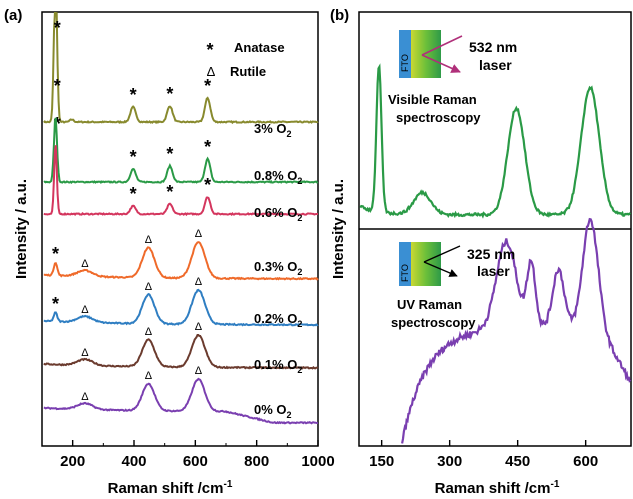 Image resolution: width=633 pixels, height=499 pixels. What do you see at coordinates (338, 229) in the screenshot?
I see `panel-b-y-axis-label: Intensity / a.u.` at bounding box center [338, 229].